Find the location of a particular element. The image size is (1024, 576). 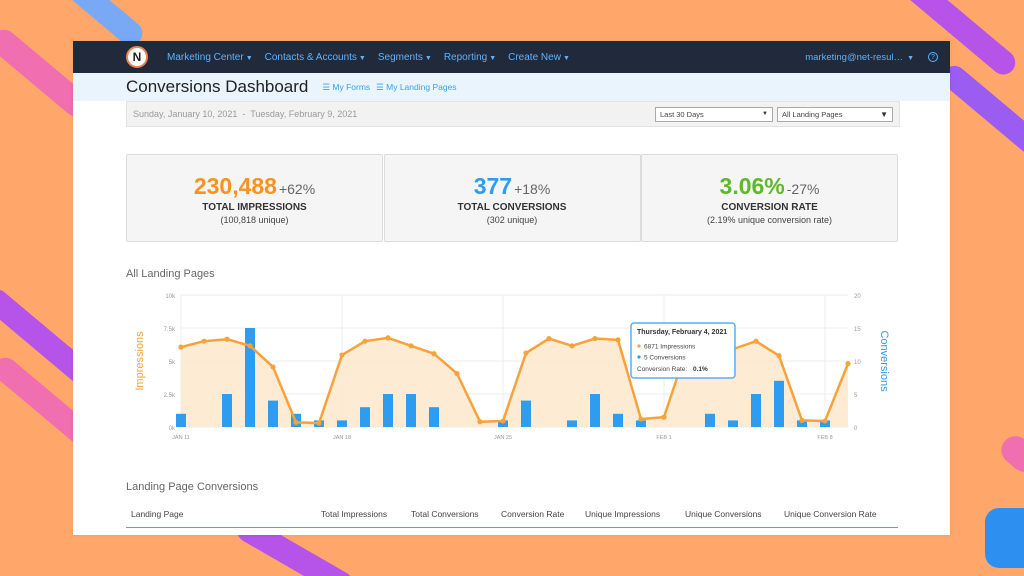

period-select: Last 30 Days ▼ is located at coordinates (714, 114).